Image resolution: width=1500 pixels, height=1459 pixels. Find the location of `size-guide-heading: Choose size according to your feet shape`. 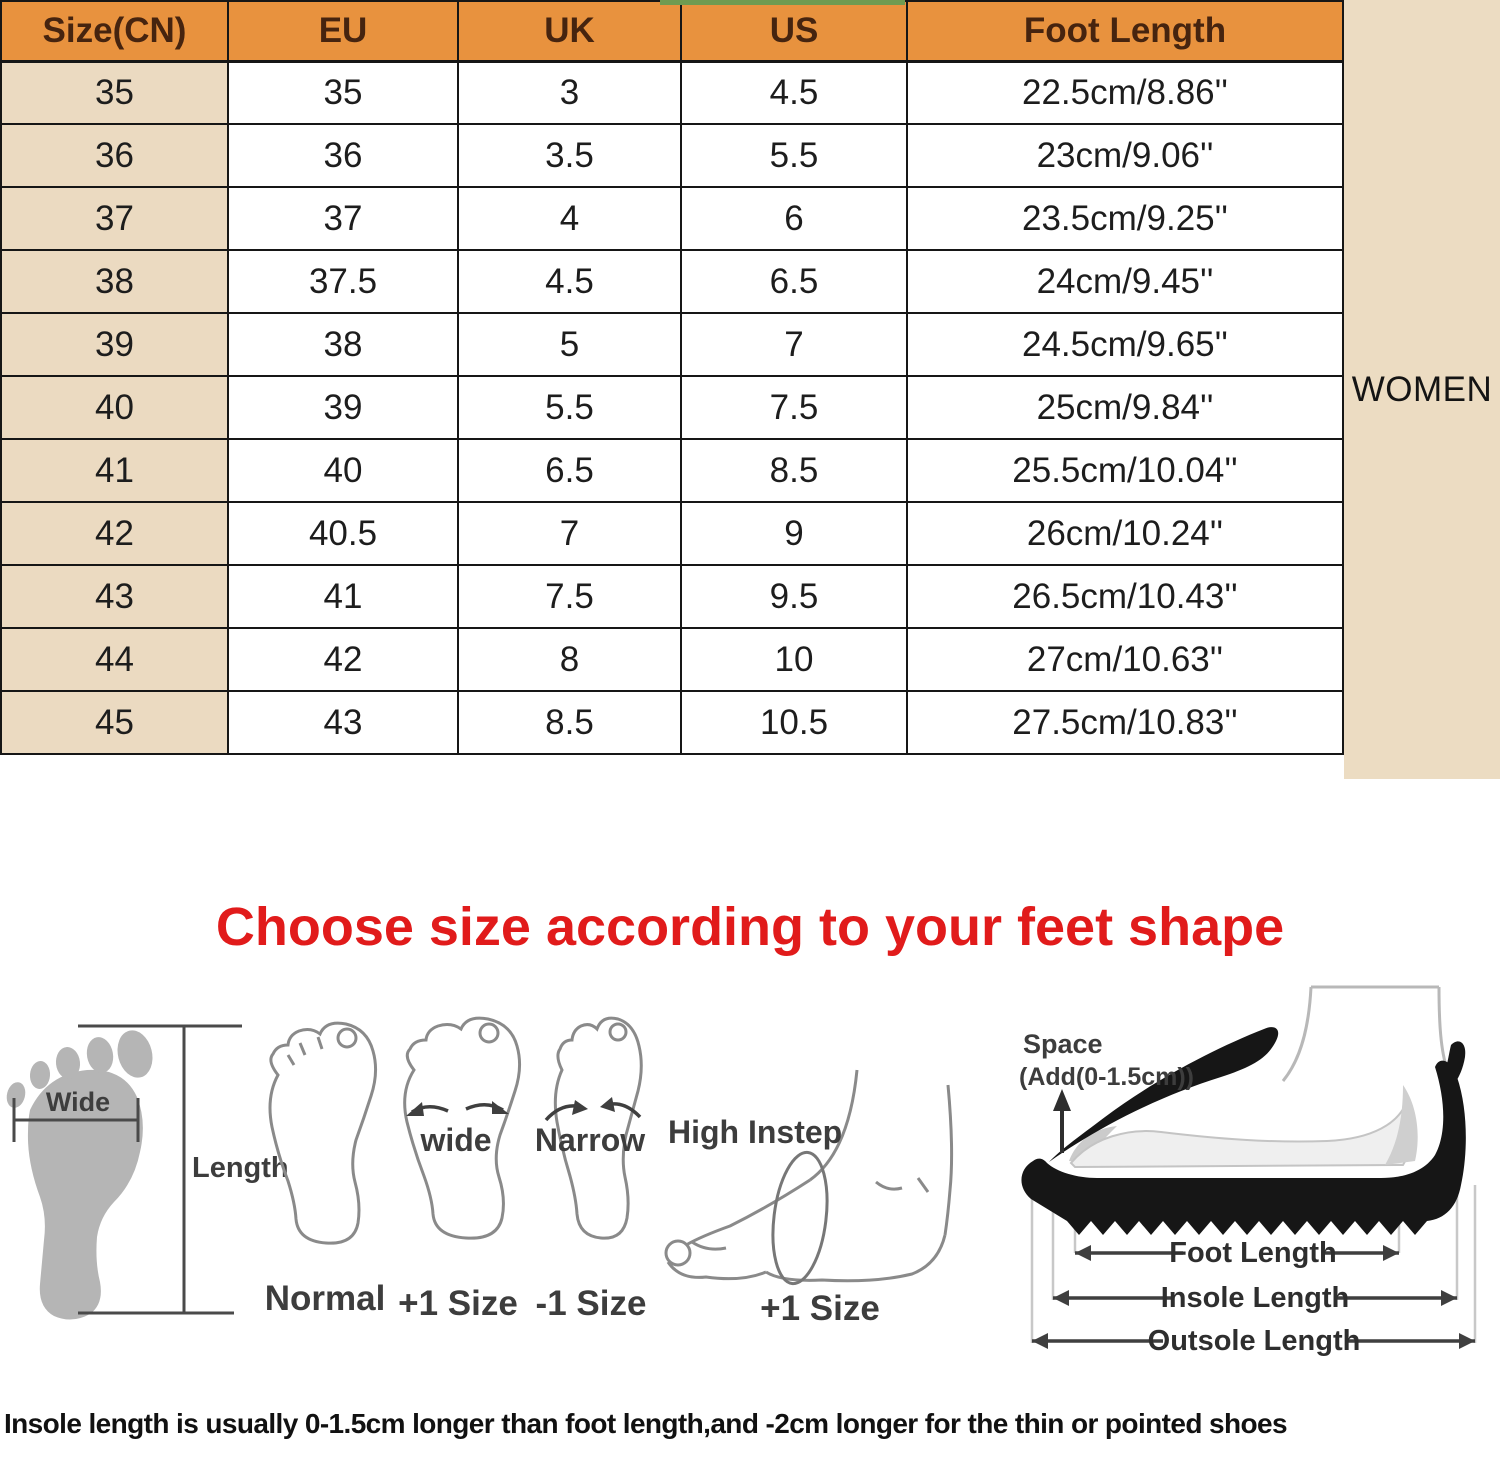

size-guide-heading: Choose size according to your feet shape is located at coordinates (750, 927).